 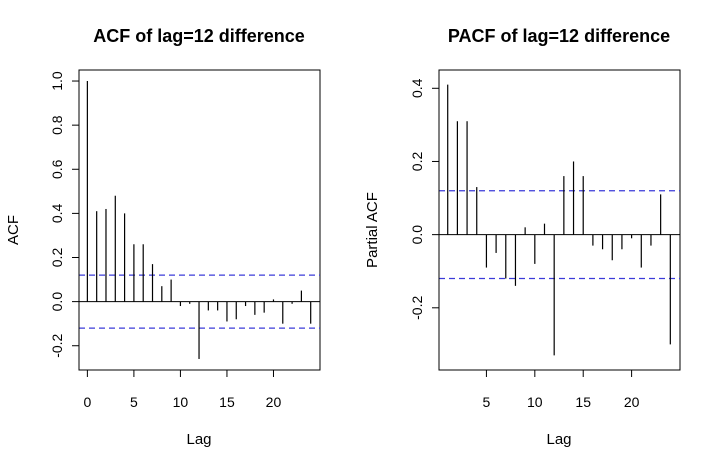 I want to click on acf-y-tick-label: 0.2, so click(x=57, y=258).